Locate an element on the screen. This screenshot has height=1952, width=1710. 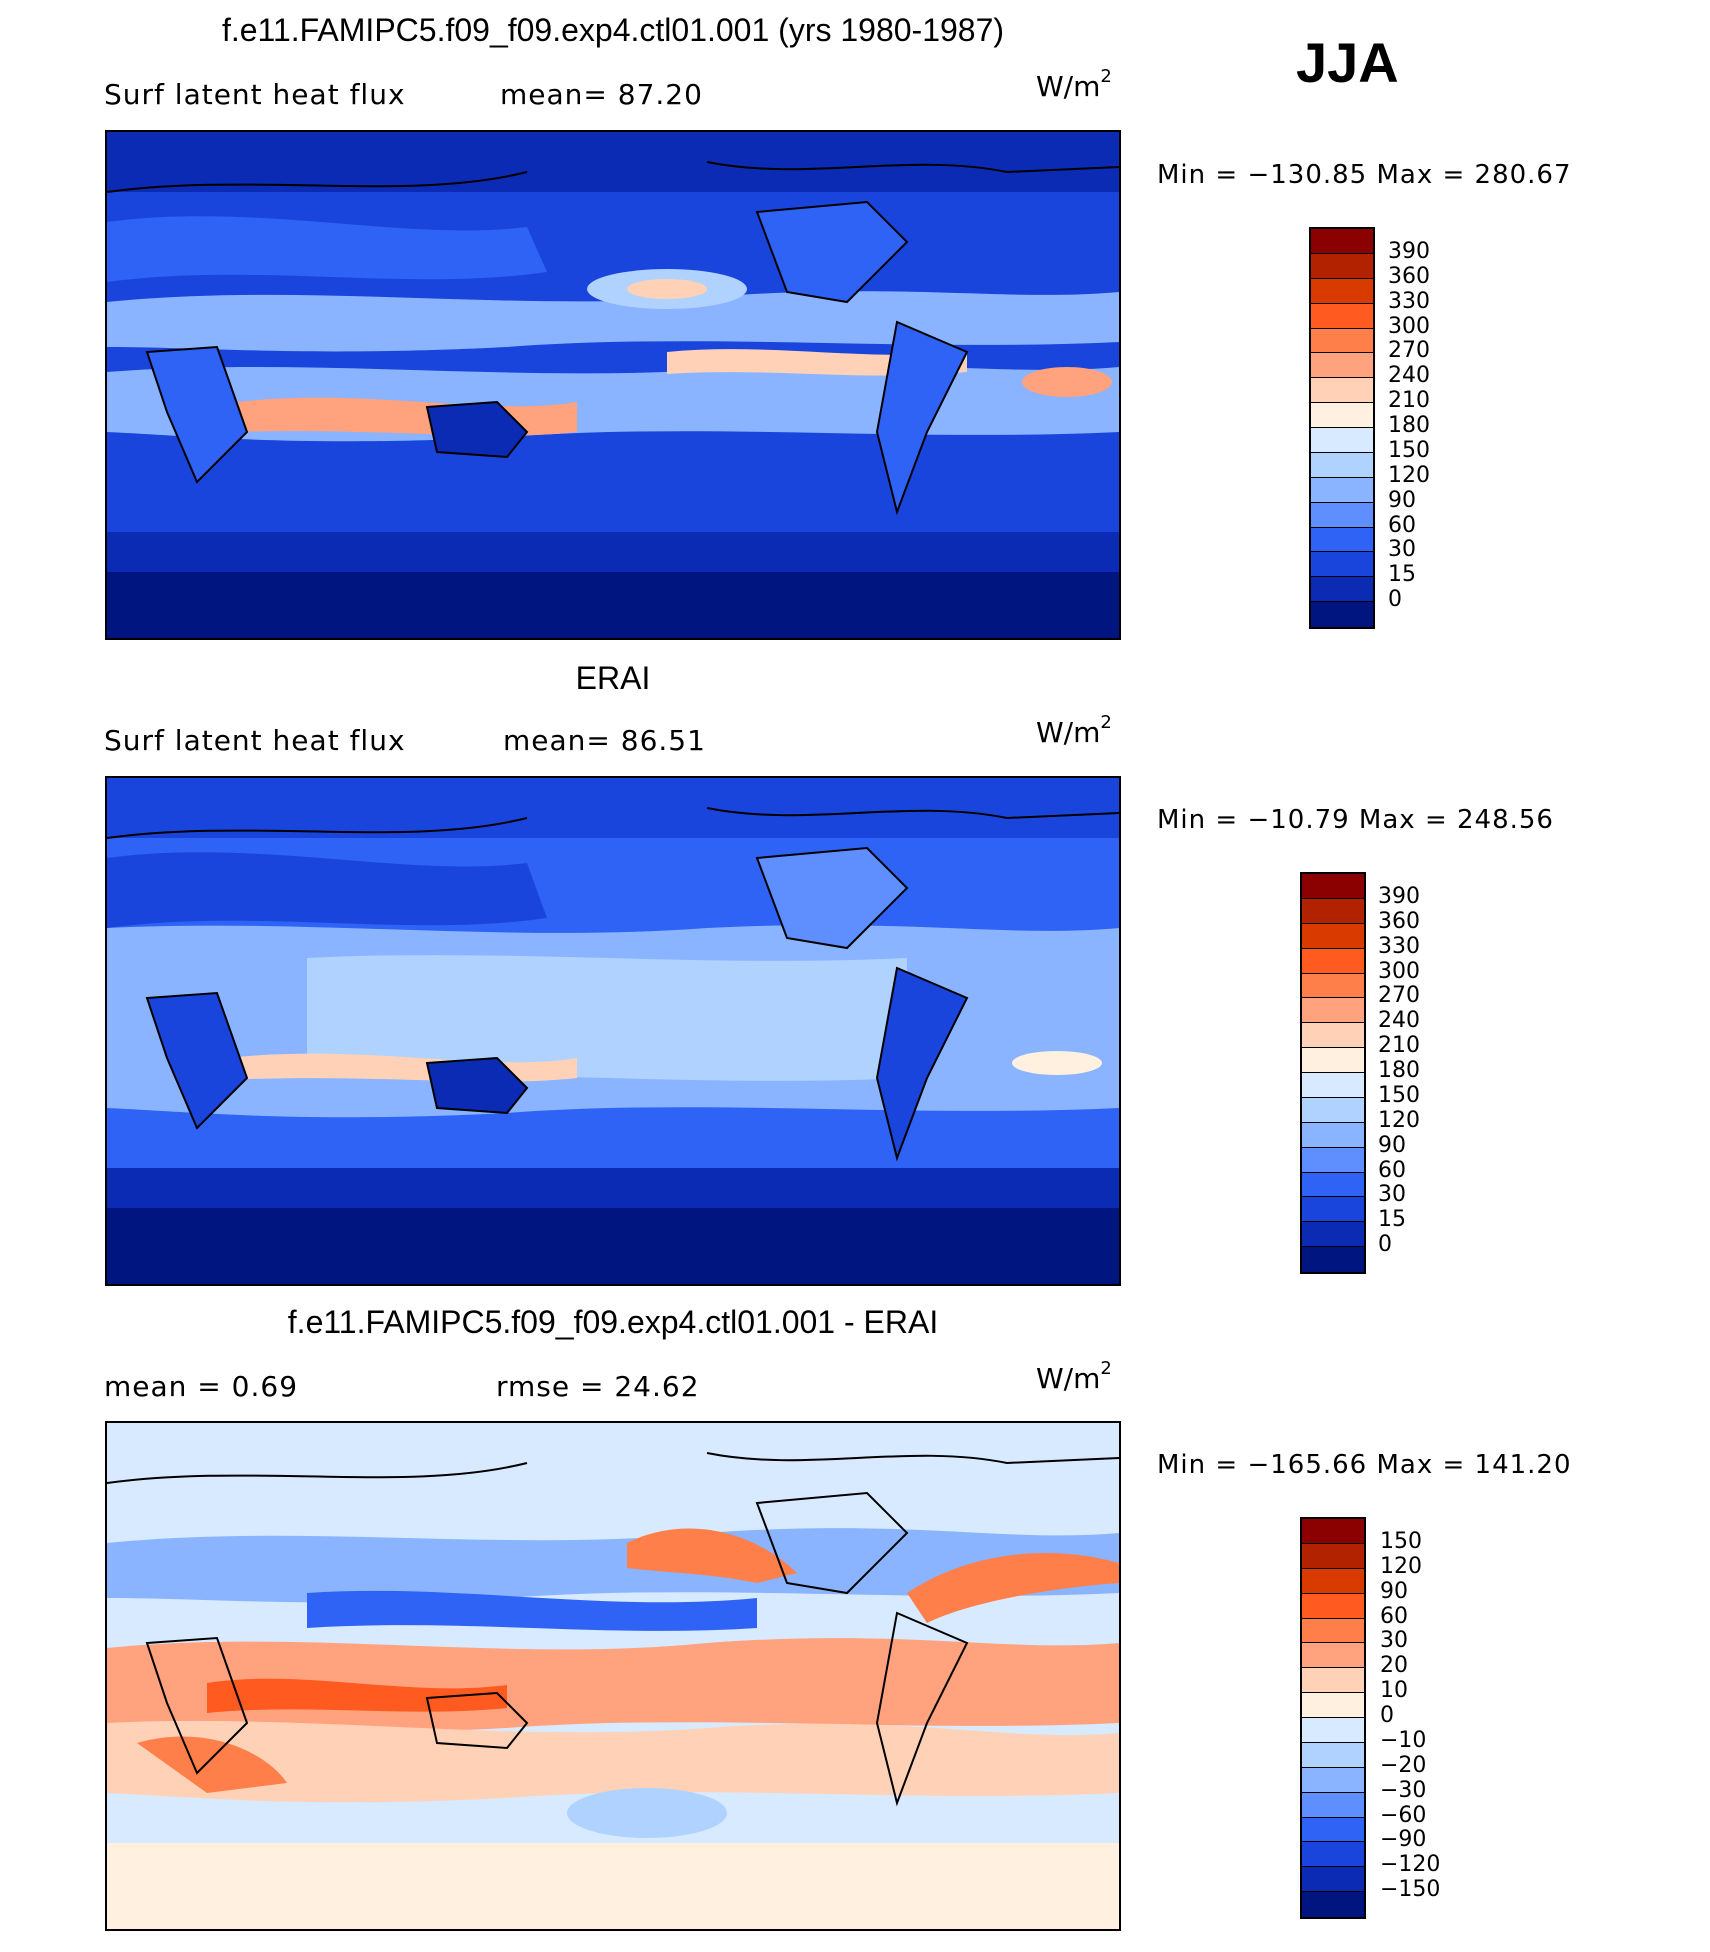
minmax-label: Min = −130.85 Max = 280.67 is located at coordinates (1364, 175).